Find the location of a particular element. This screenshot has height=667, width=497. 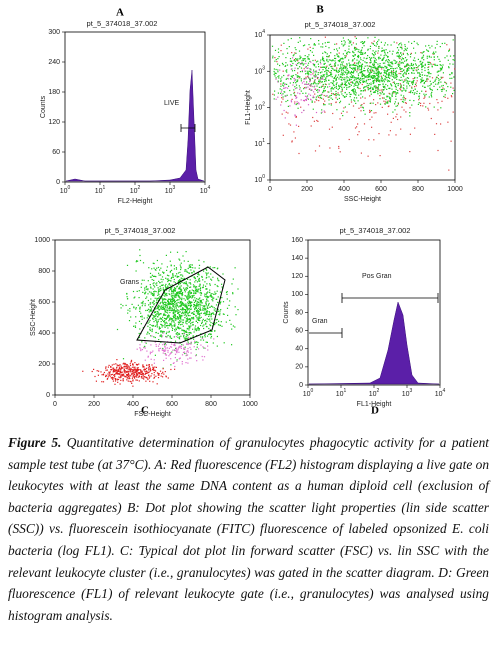

x-tick-label: 103 is located at coordinates (170, 190).